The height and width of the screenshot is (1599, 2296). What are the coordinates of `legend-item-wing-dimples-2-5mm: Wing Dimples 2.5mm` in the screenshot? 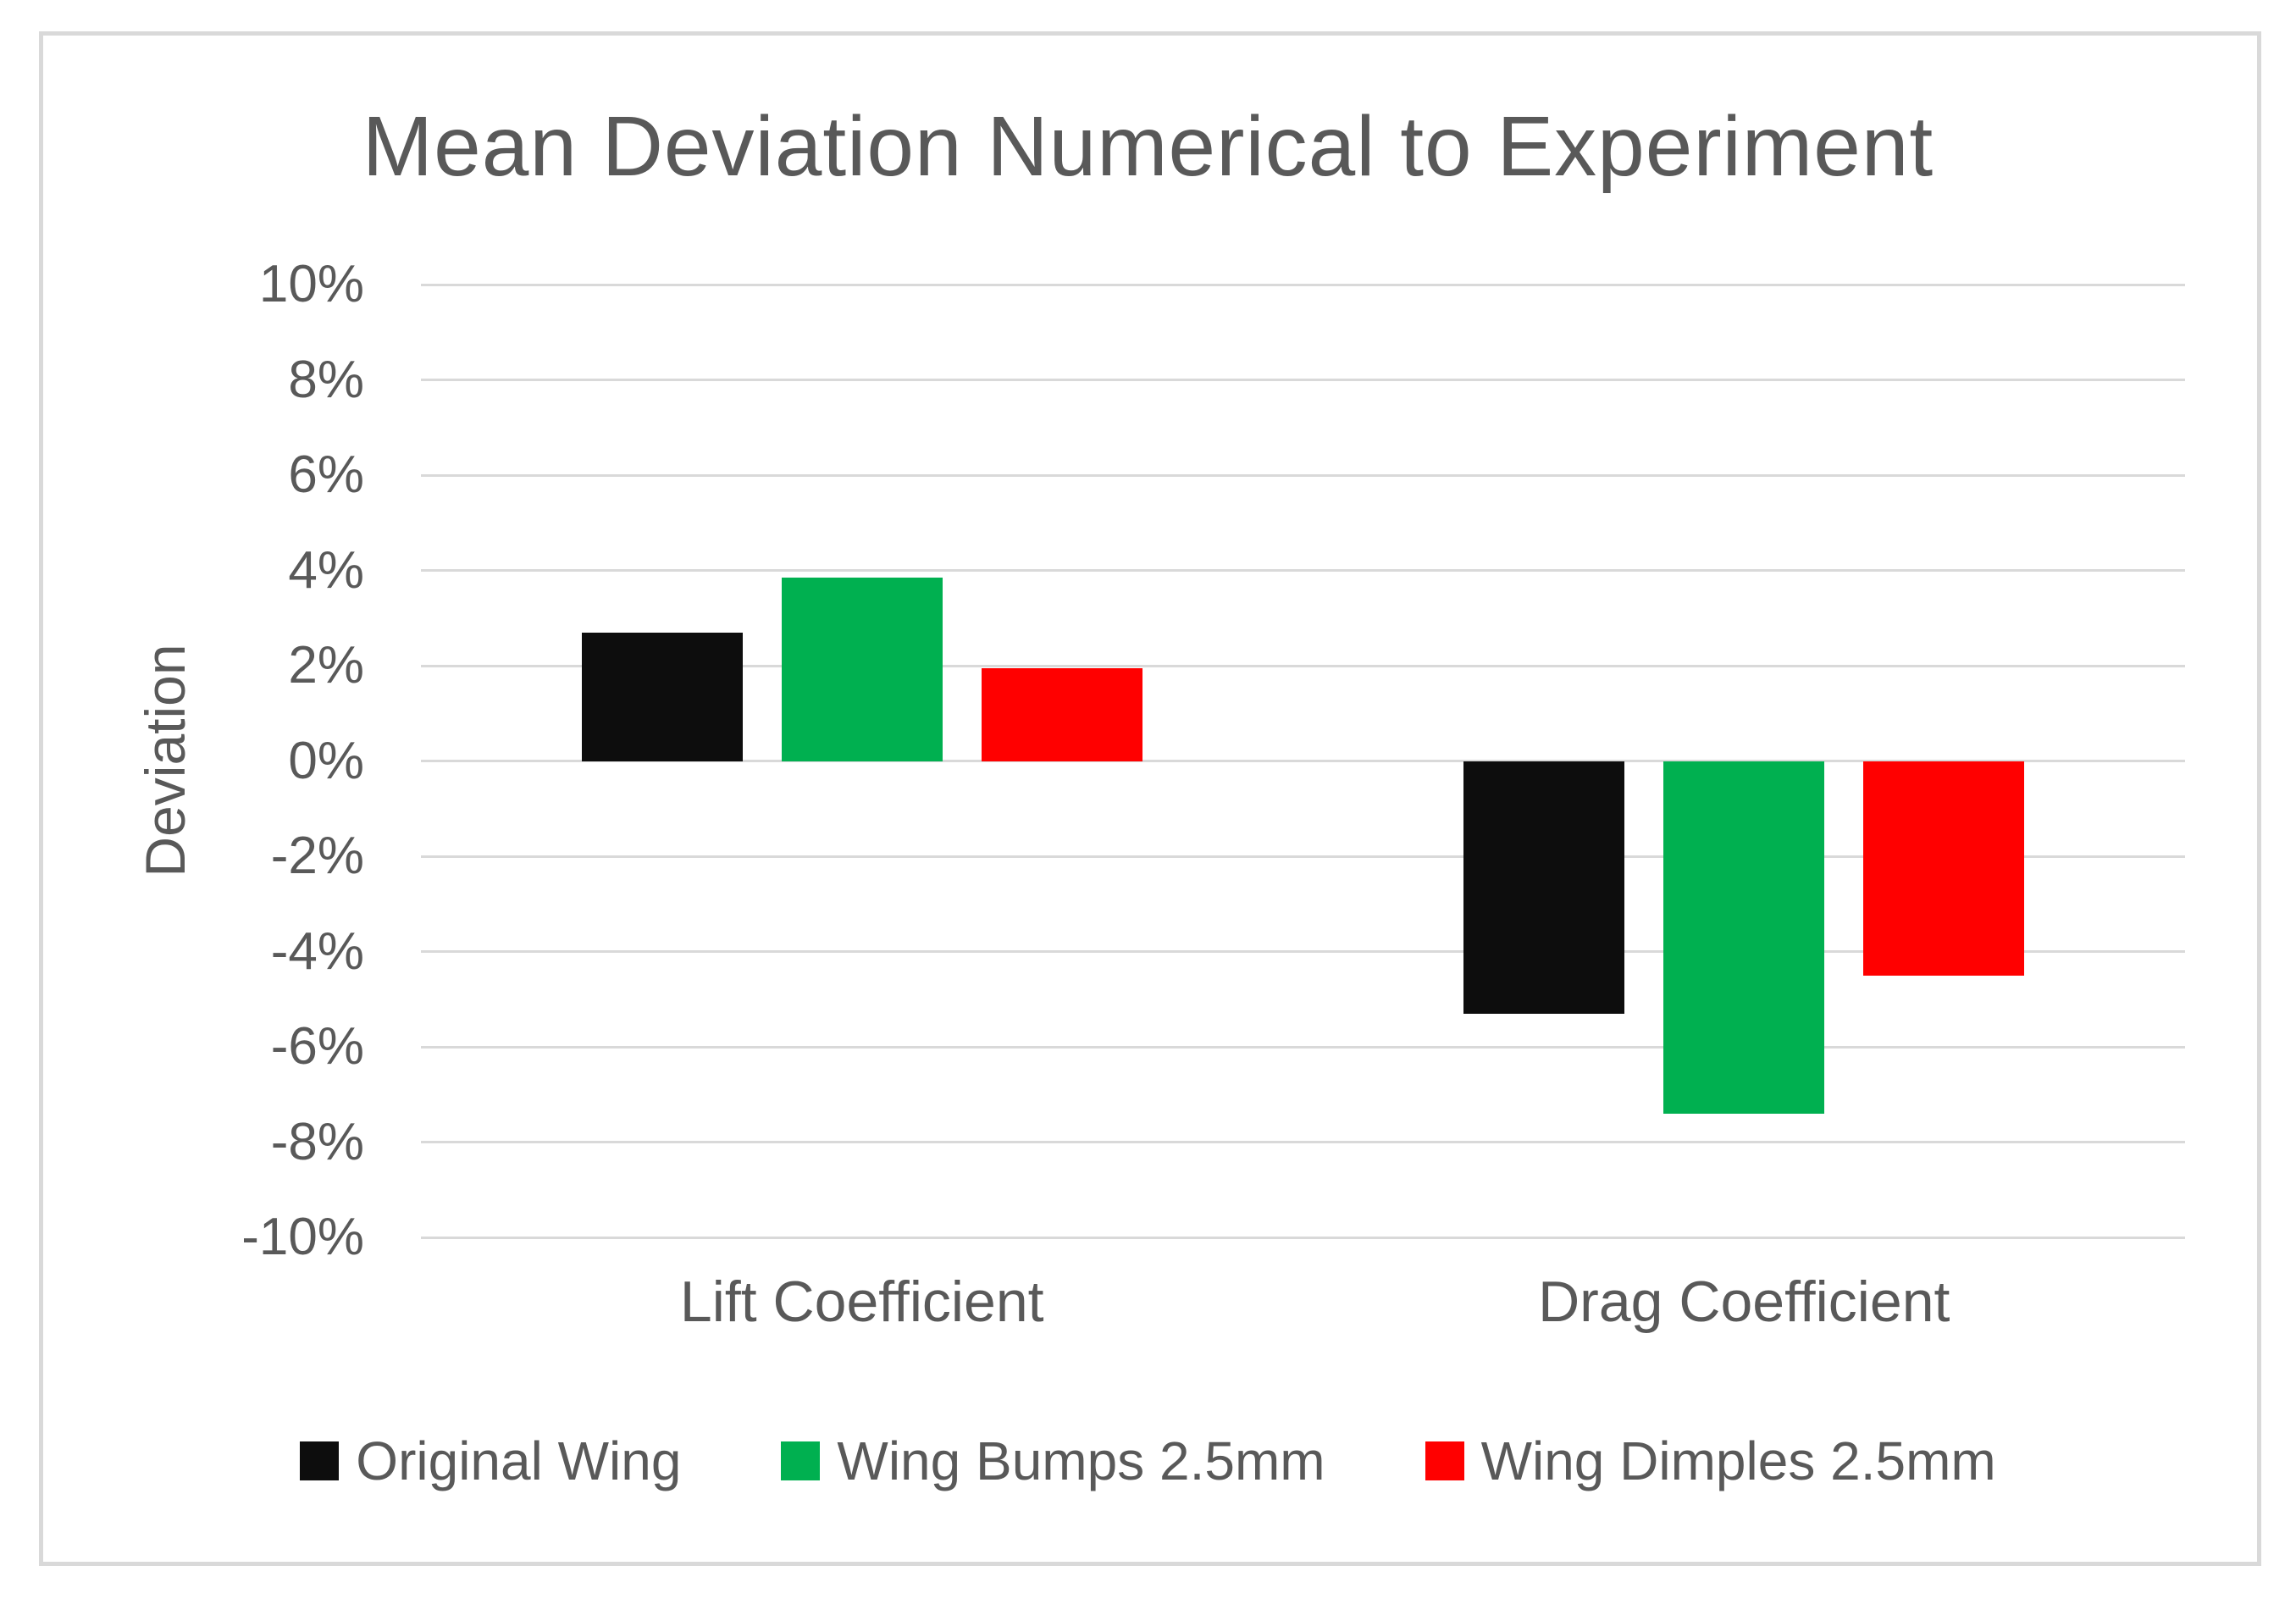 It's located at (1710, 1461).